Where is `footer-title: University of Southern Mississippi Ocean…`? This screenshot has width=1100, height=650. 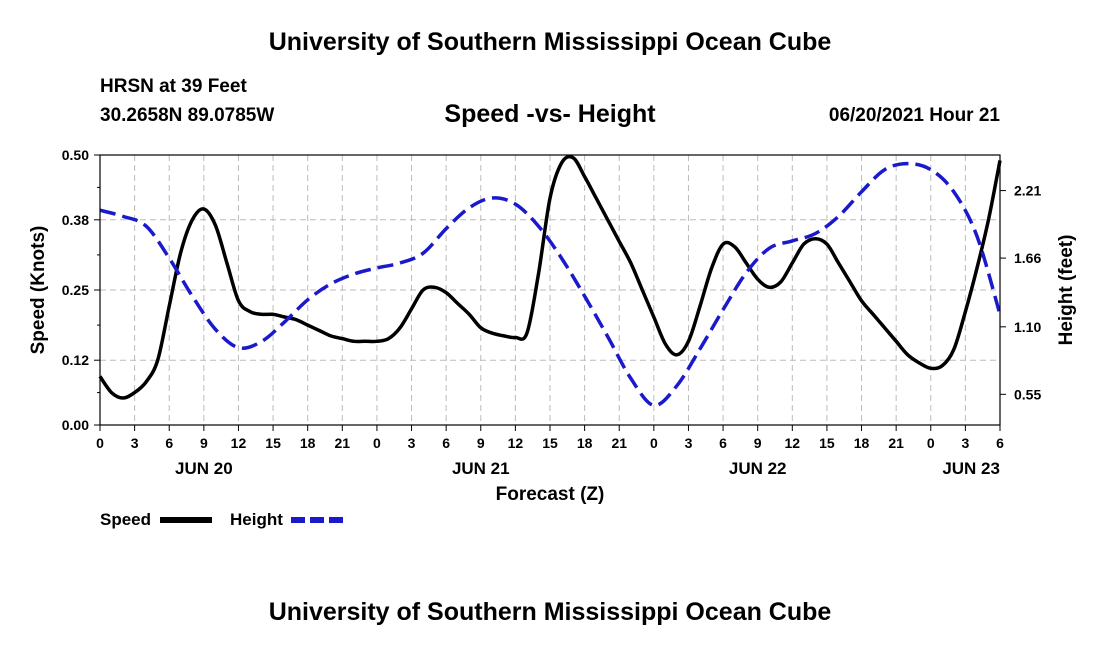
footer-title: University of Southern Mississippi Ocean… is located at coordinates (550, 612).